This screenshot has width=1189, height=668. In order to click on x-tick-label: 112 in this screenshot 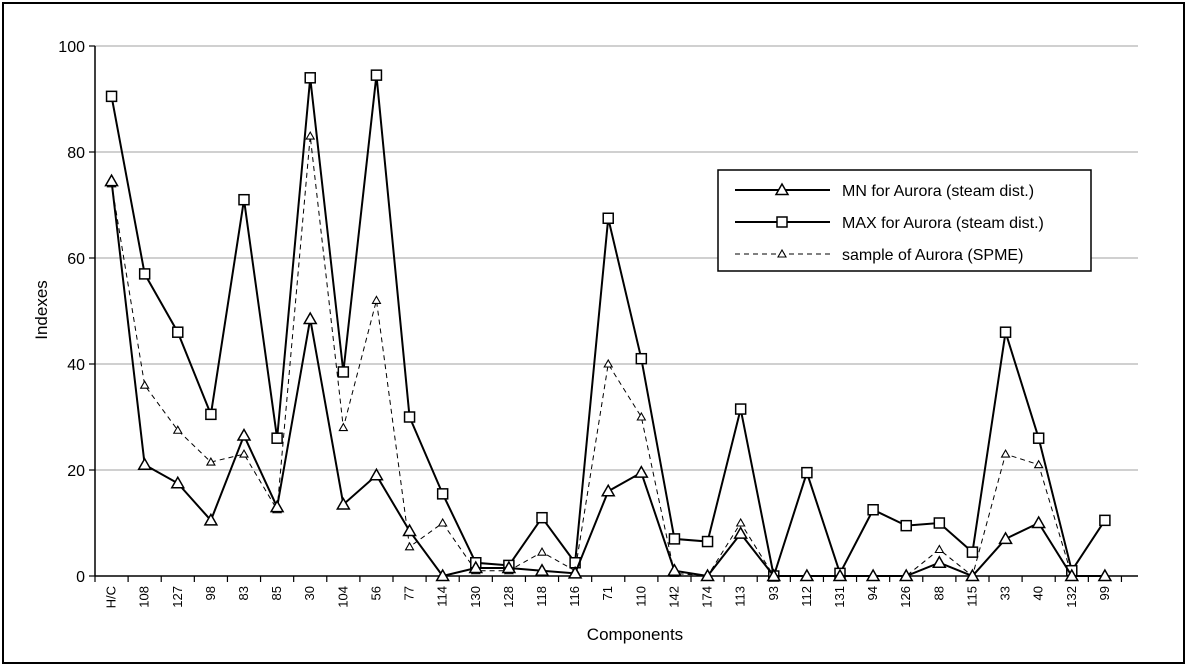, I will do `click(806, 596)`.